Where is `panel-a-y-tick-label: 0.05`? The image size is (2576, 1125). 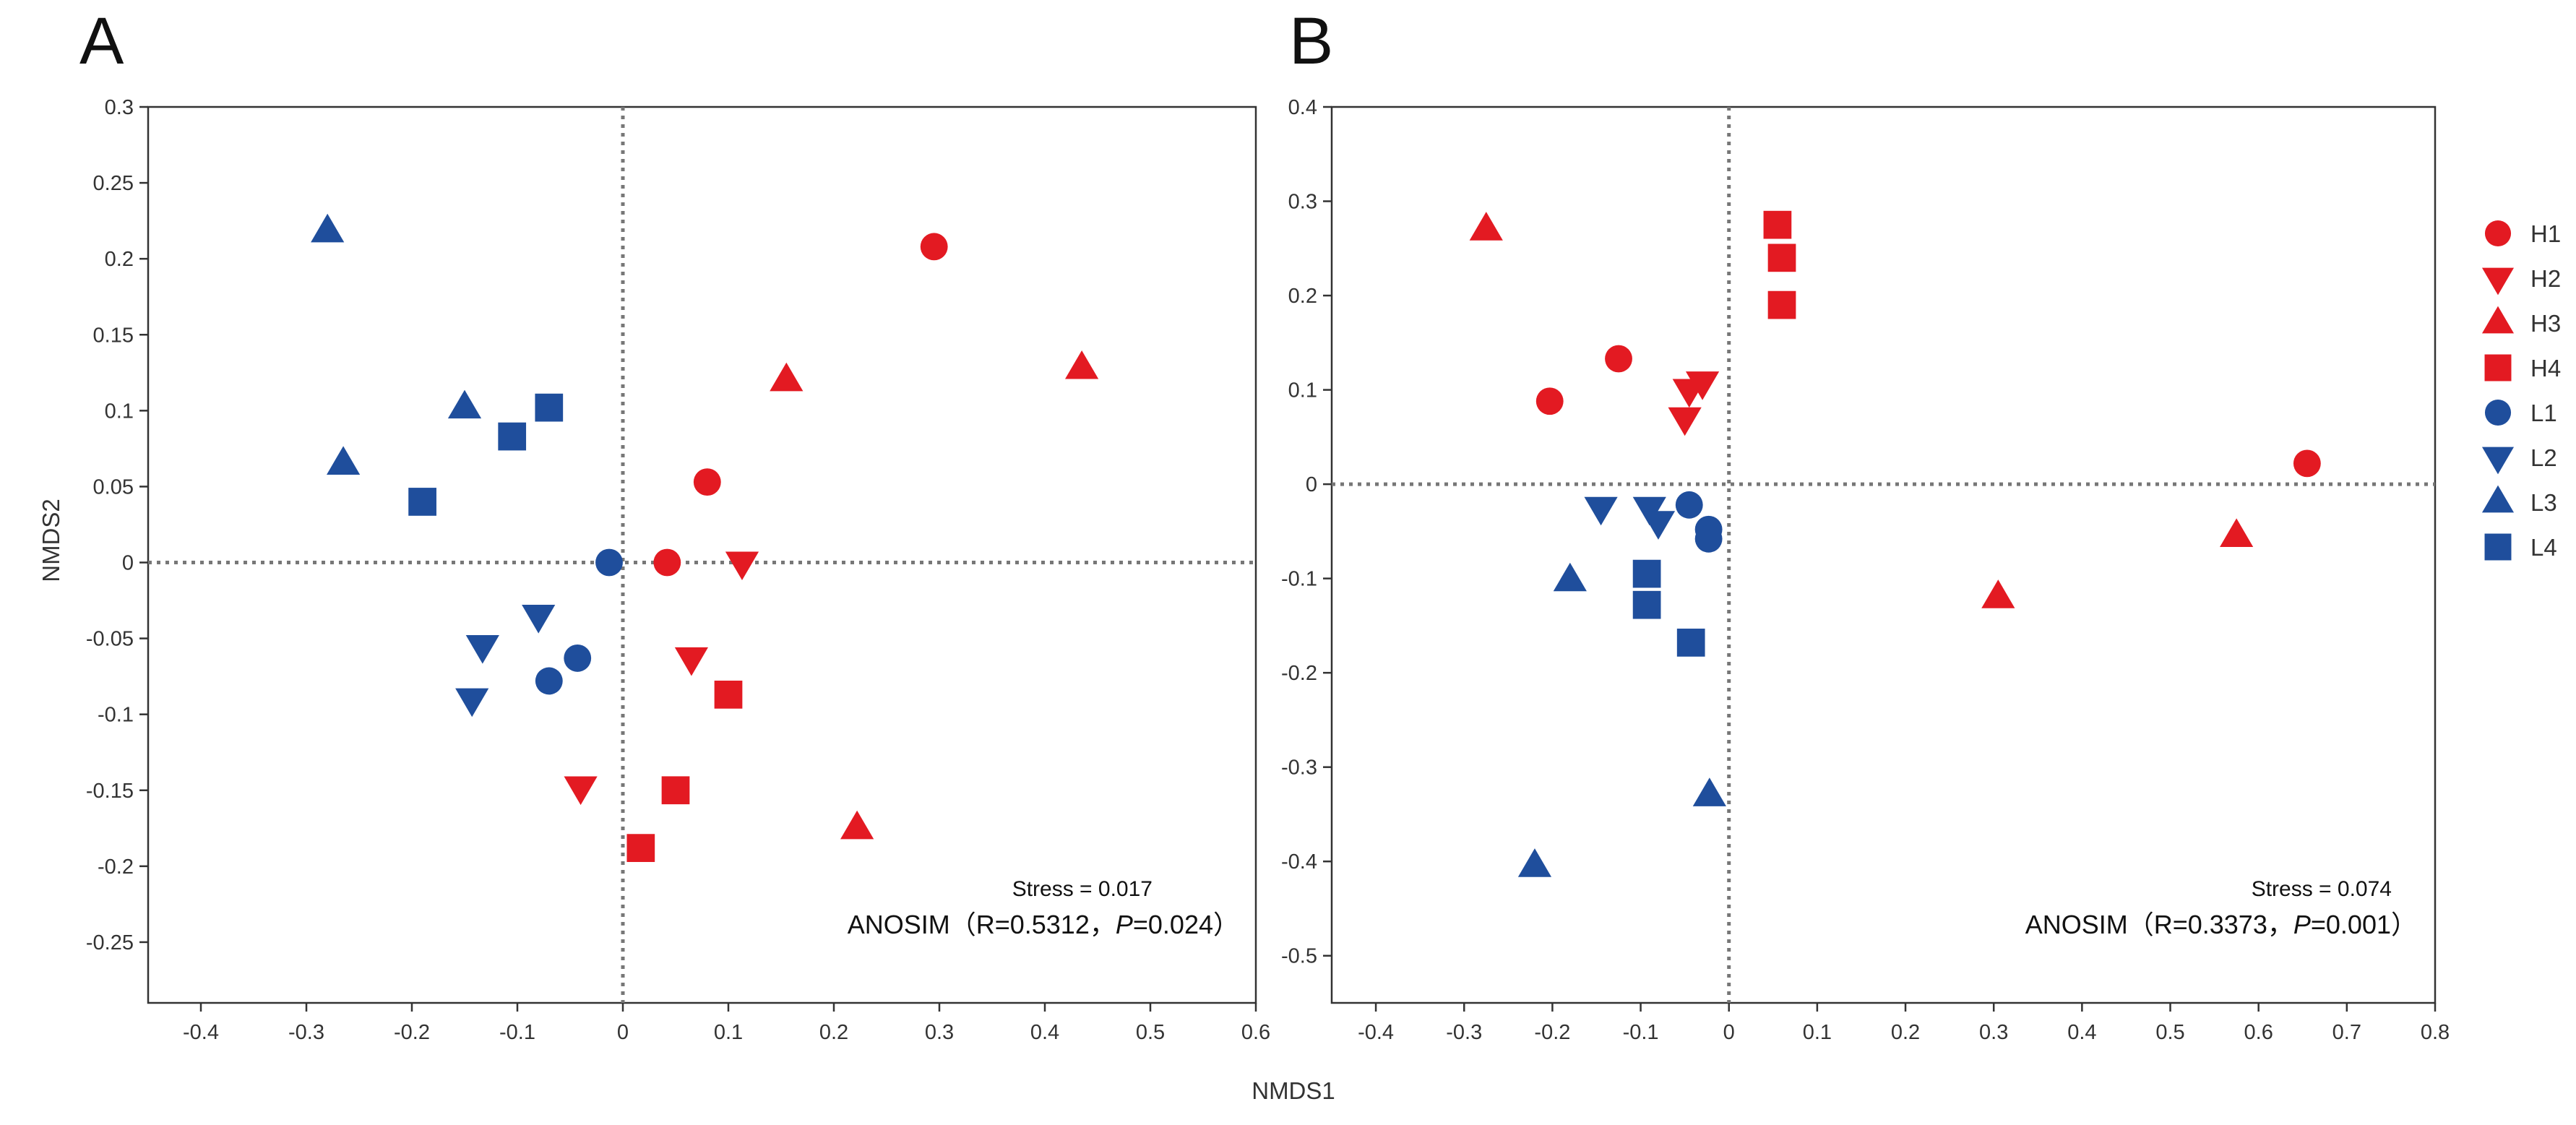 panel-a-y-tick-label: 0.05 is located at coordinates (113, 487).